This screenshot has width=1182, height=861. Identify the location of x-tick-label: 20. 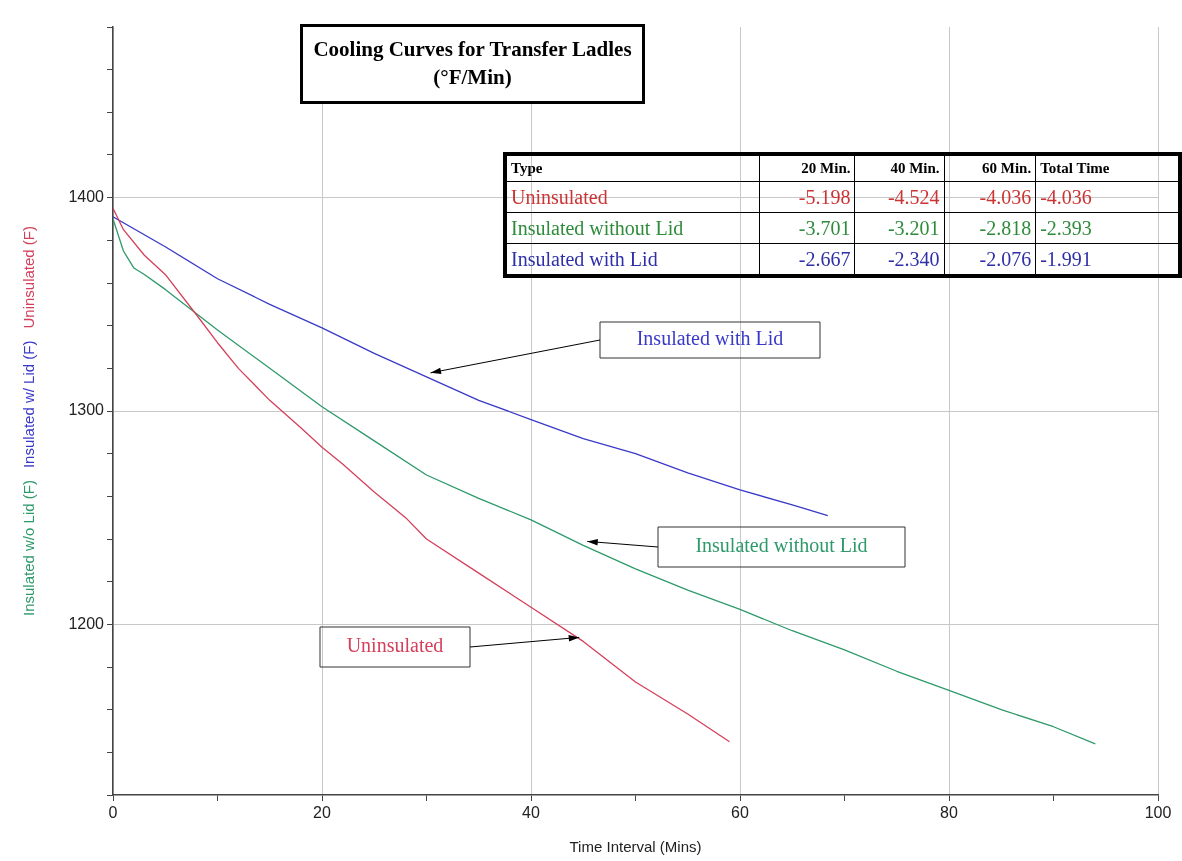
(322, 813).